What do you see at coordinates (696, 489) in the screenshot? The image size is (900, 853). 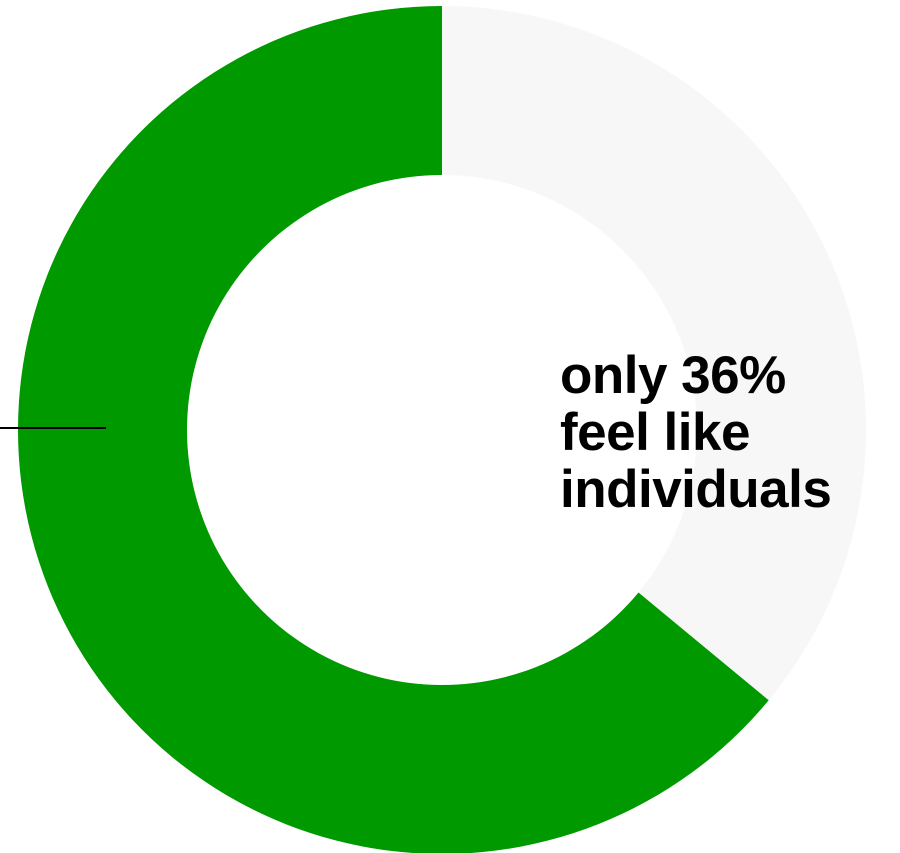 I see `annotation-line-3: individuals` at bounding box center [696, 489].